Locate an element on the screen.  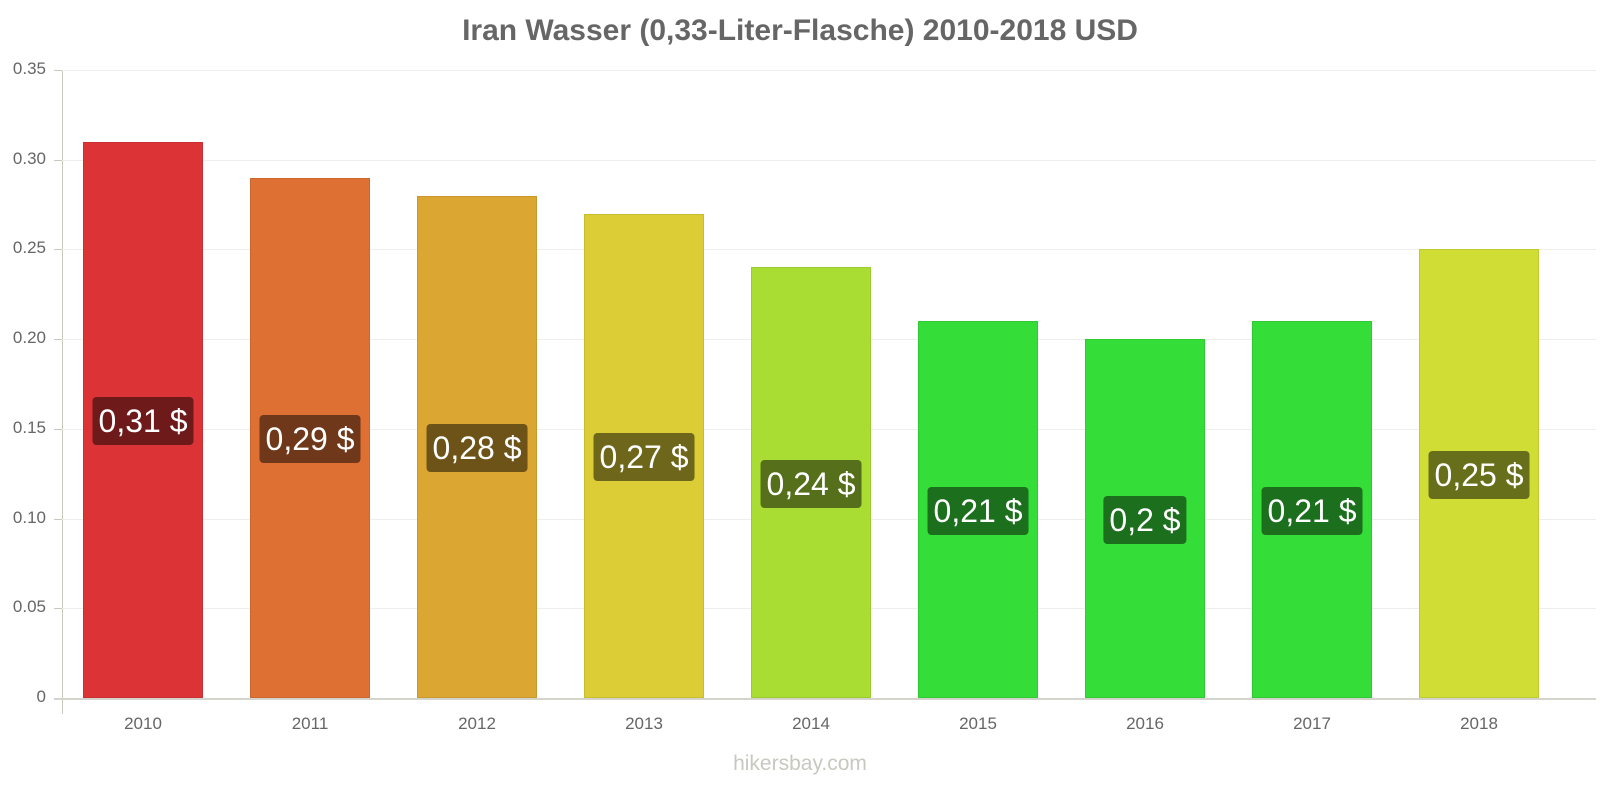
x-tick-label: 2013 is located at coordinates (644, 723).